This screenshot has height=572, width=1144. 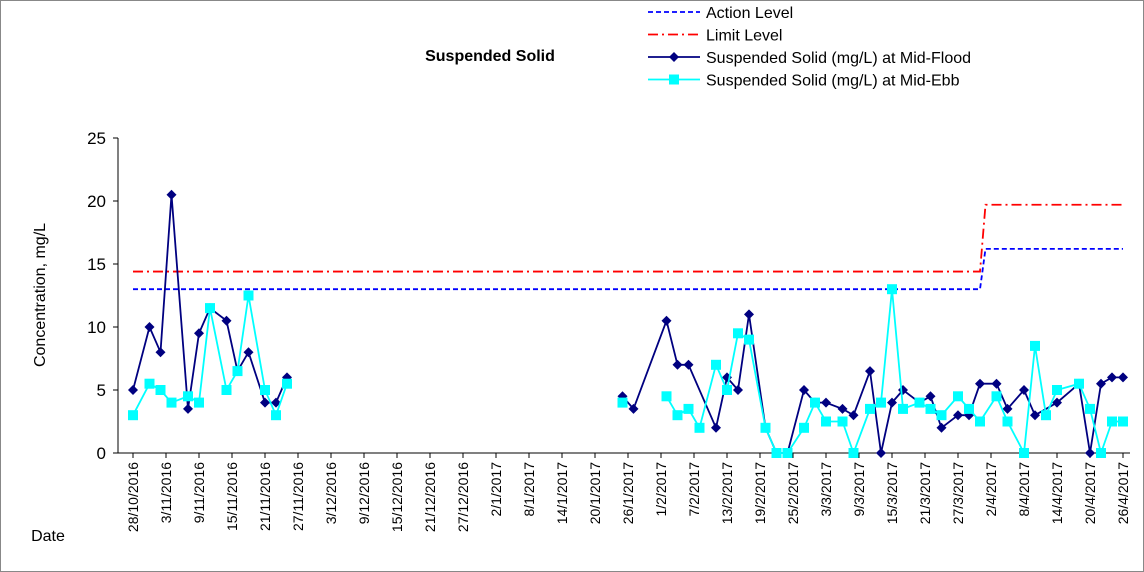 What do you see at coordinates (727, 493) in the screenshot?
I see `x-tick-label: 13/2/2017` at bounding box center [727, 493].